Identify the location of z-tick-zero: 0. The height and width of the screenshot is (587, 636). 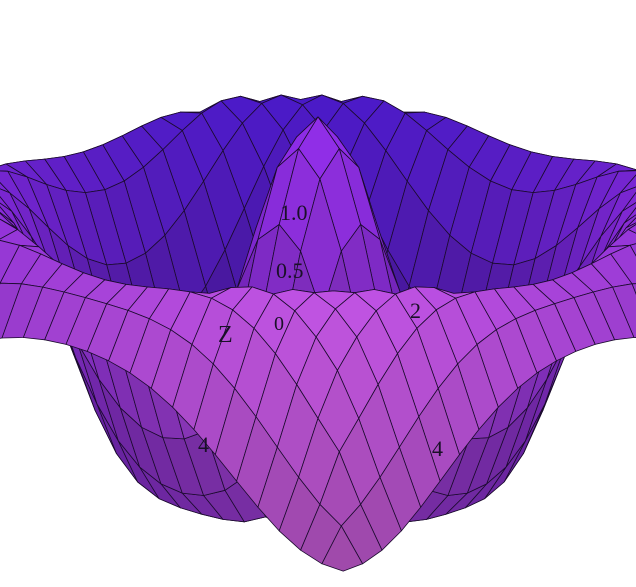
(279, 324).